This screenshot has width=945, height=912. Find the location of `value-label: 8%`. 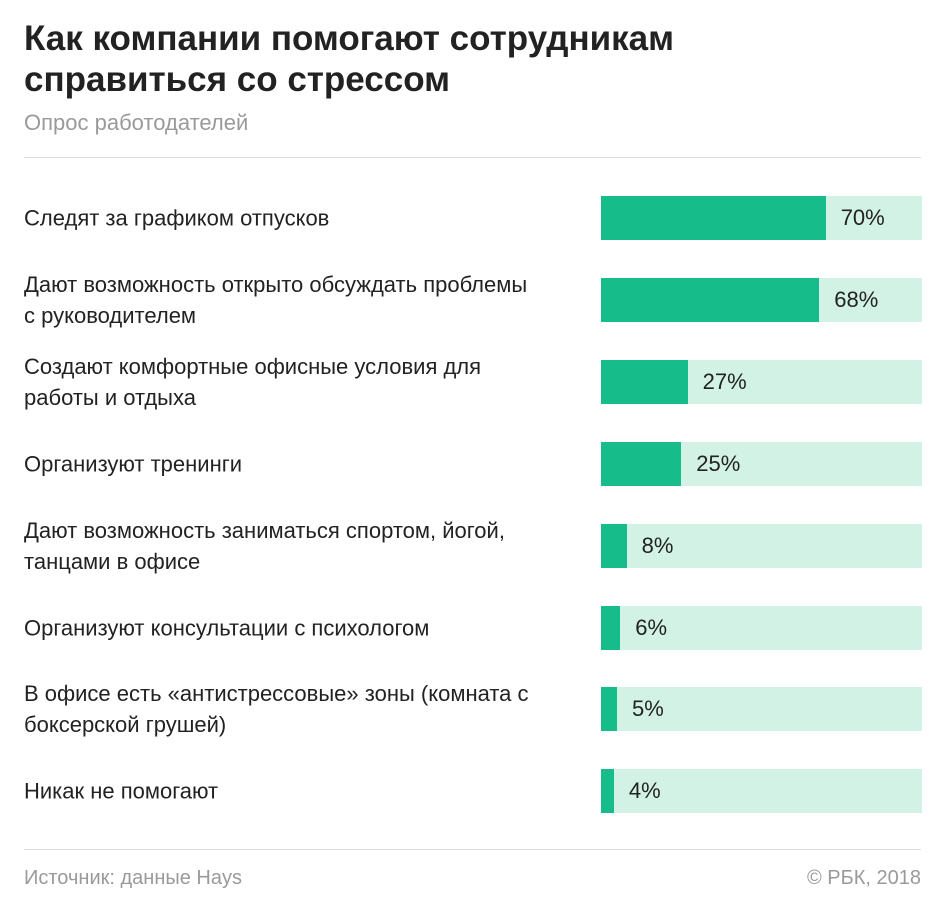

value-label: 8% is located at coordinates (657, 545).